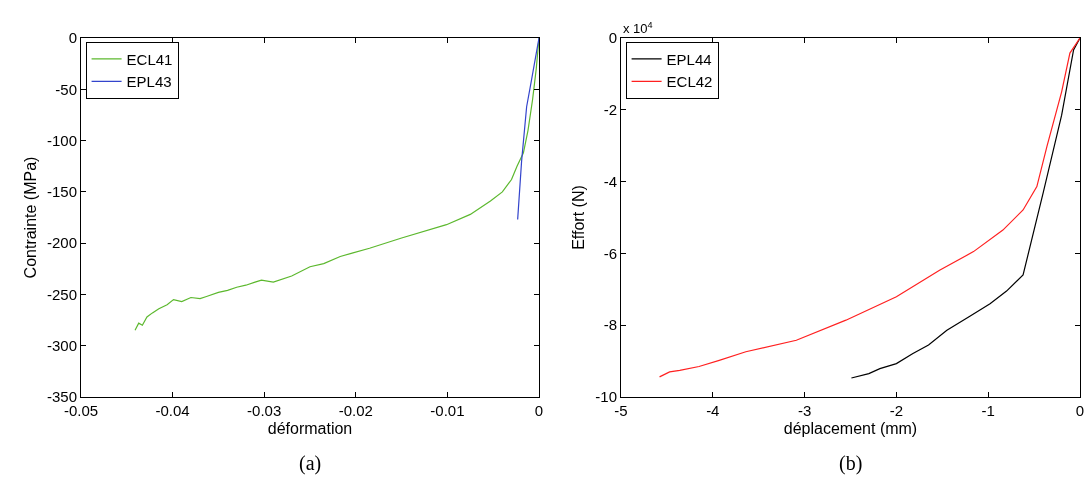 This screenshot has height=482, width=1085. I want to click on y-tick-label: -2, so click(610, 110).